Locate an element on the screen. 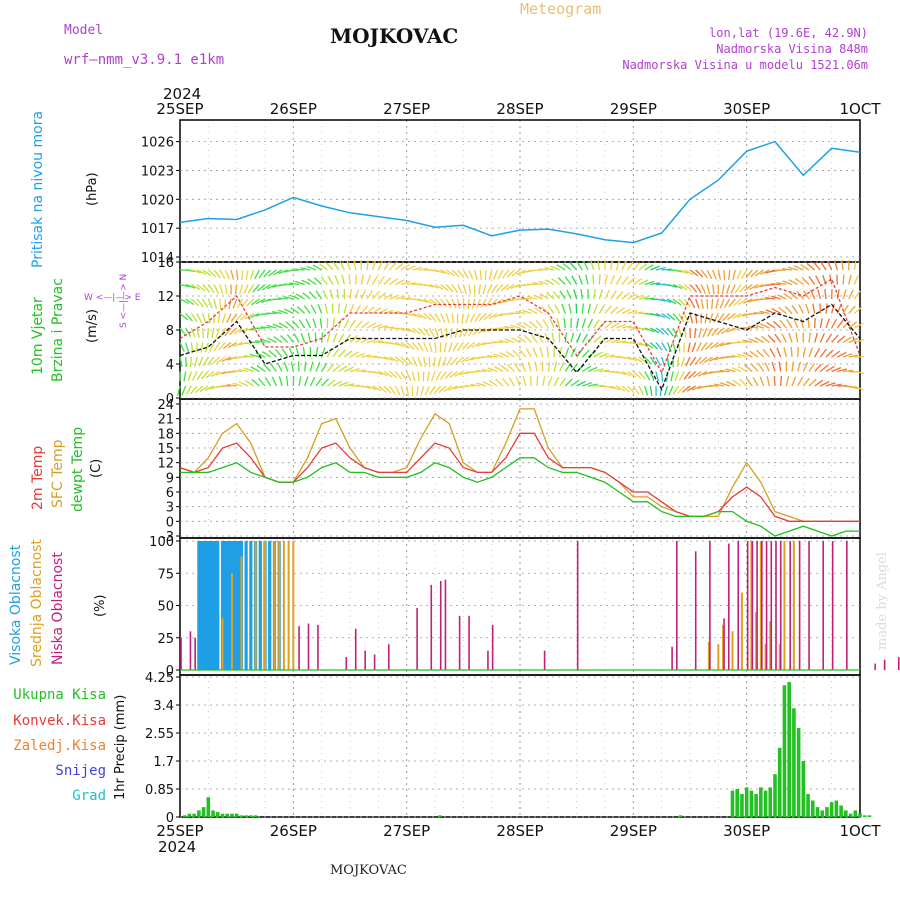 The image size is (900, 900). pressure-label: Pritisak na nivou mora is located at coordinates (38, 189).